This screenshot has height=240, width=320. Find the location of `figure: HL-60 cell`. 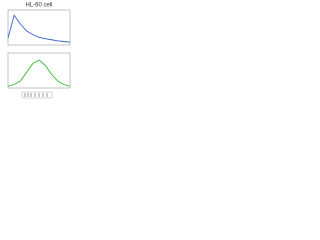

figure: HL-60 cell is located at coordinates (37, 50).